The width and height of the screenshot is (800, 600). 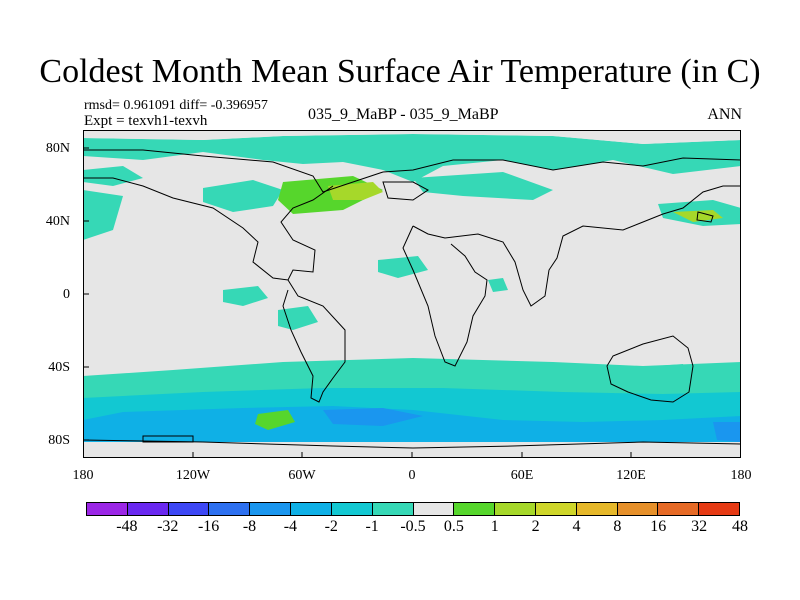 I want to click on colorbar-label: 1, so click(x=494, y=526).